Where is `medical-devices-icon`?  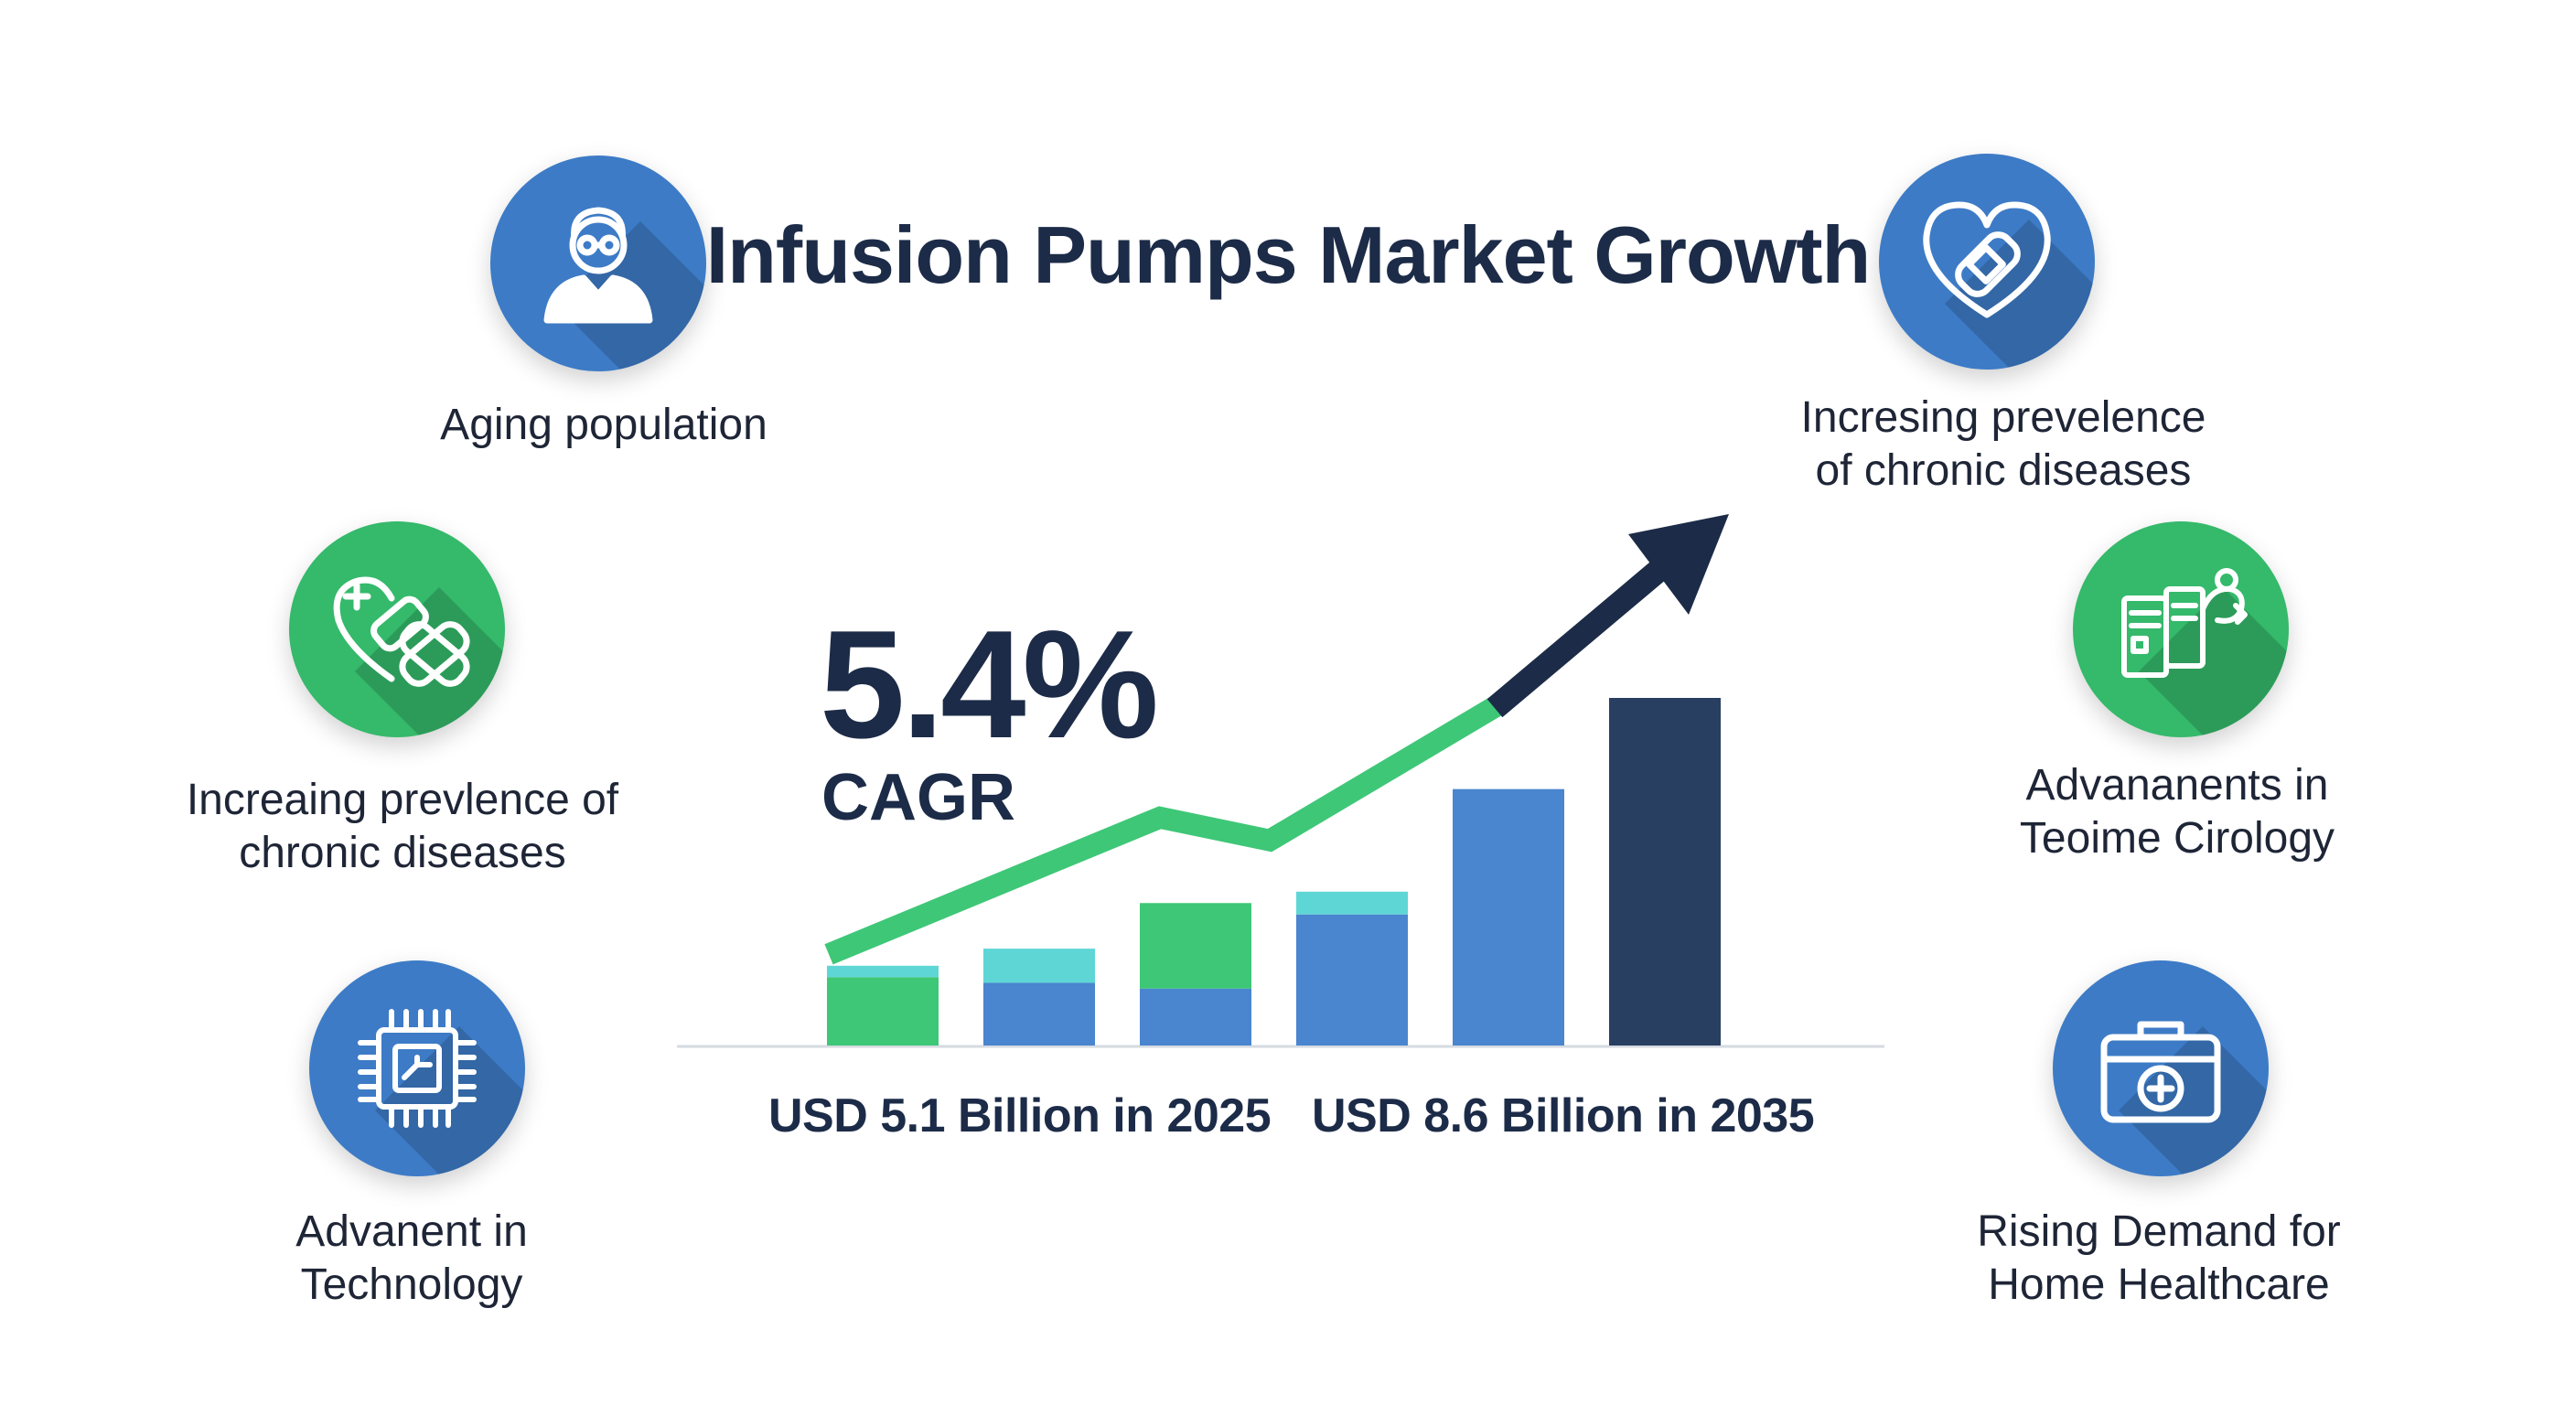 medical-devices-icon is located at coordinates (2185, 623).